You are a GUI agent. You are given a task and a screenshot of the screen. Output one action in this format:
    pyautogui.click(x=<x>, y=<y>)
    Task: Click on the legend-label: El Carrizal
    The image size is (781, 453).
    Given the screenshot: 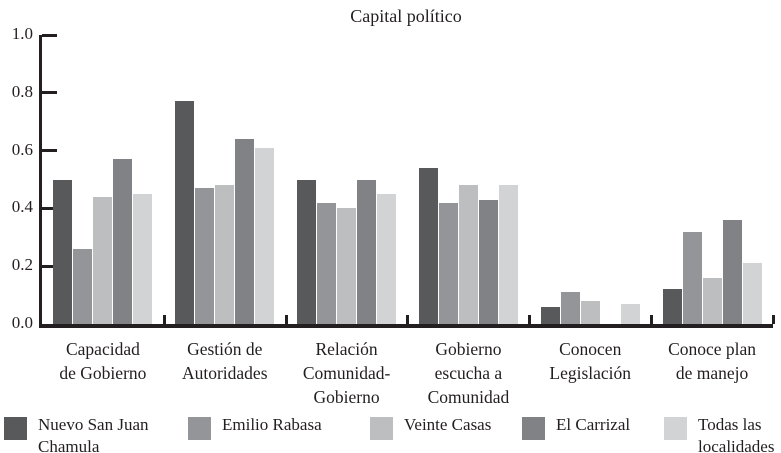 What is the action you would take?
    pyautogui.click(x=593, y=424)
    